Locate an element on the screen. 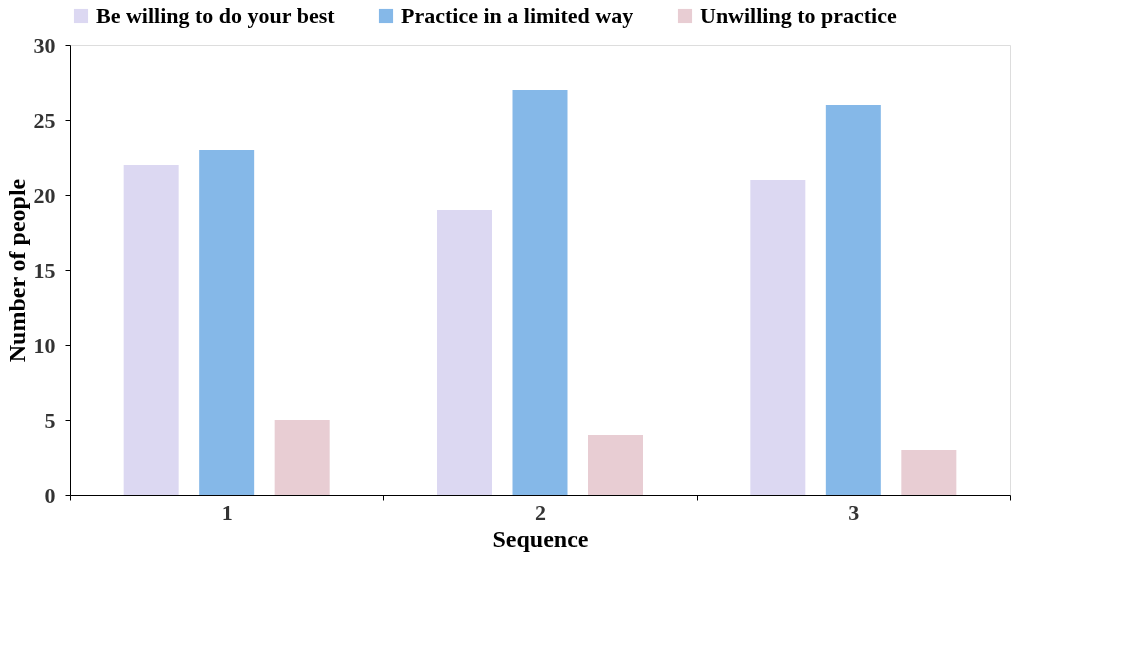  y-tick-label: 20 is located at coordinates (44, 195).